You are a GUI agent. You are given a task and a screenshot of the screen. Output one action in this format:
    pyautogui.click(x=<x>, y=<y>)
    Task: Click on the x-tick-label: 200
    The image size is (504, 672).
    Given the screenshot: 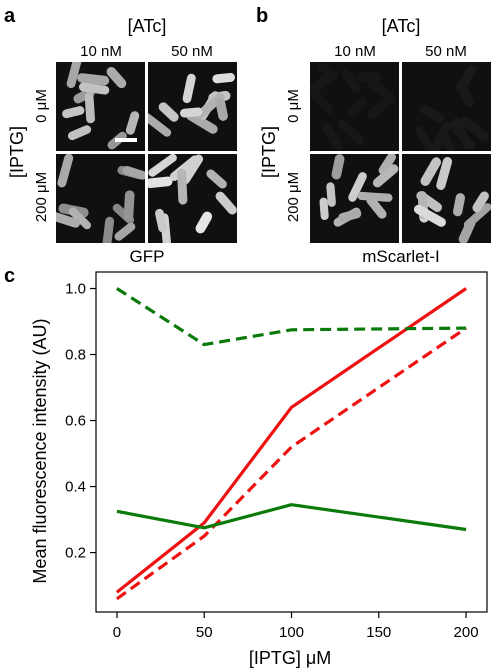 What is the action you would take?
    pyautogui.click(x=466, y=632)
    